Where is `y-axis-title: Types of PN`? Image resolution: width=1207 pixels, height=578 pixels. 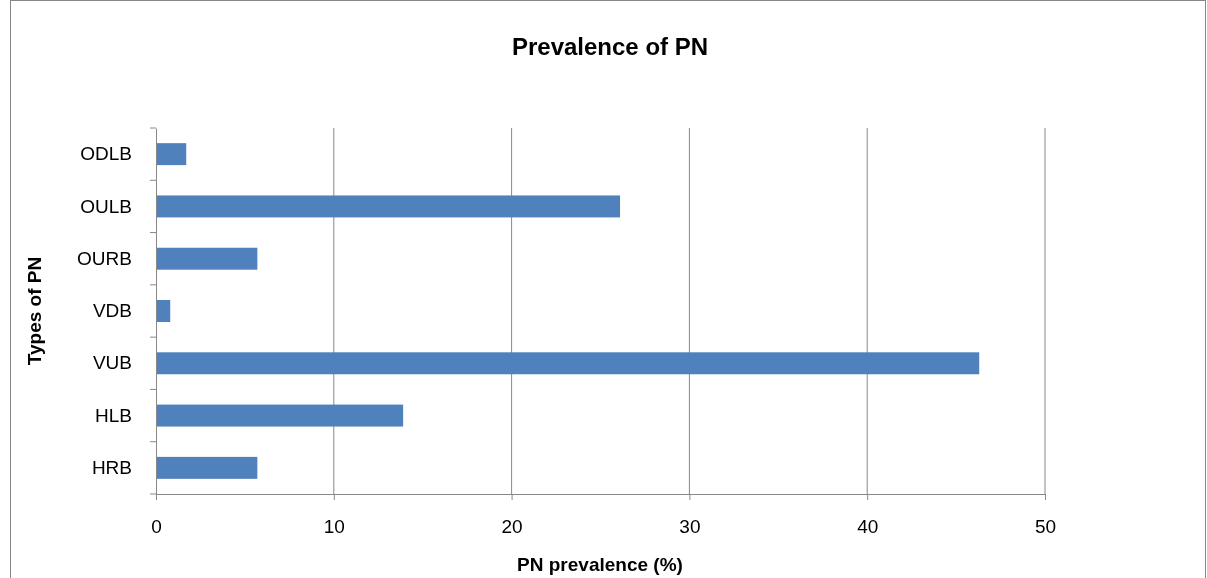 y-axis-title: Types of PN is located at coordinates (34, 311).